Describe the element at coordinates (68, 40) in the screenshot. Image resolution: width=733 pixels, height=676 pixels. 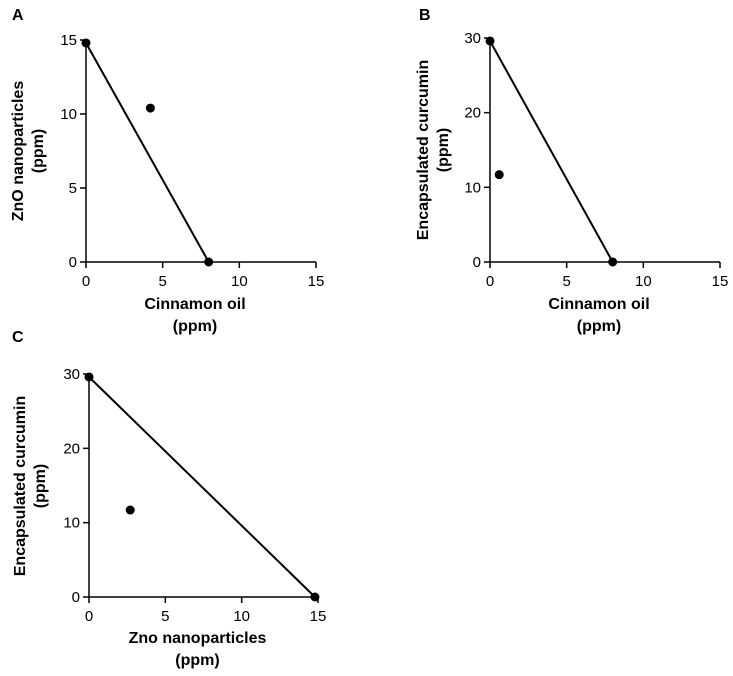
I see `y-tick-label: 15` at that location.